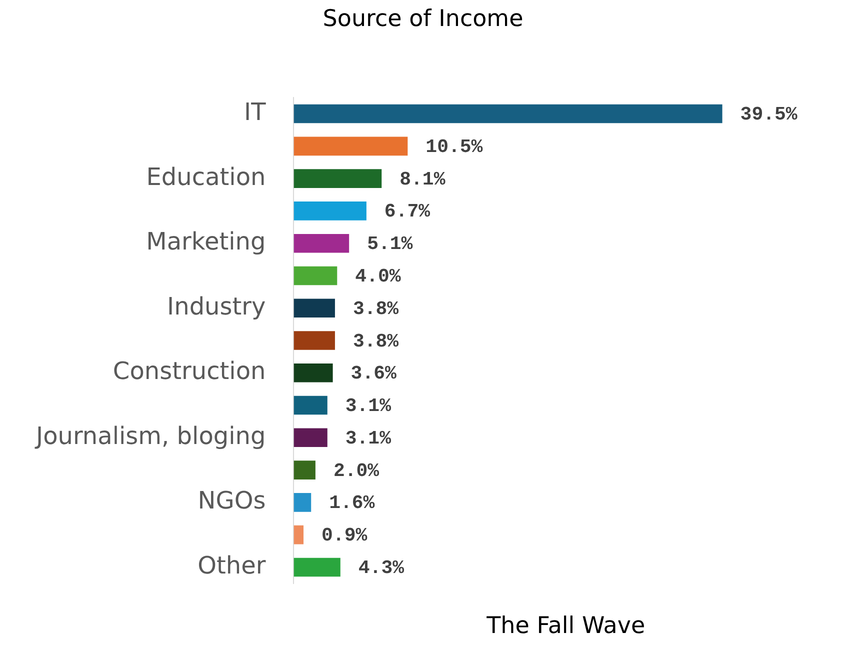  I want to click on data-label: 2.0%, so click(356, 471).